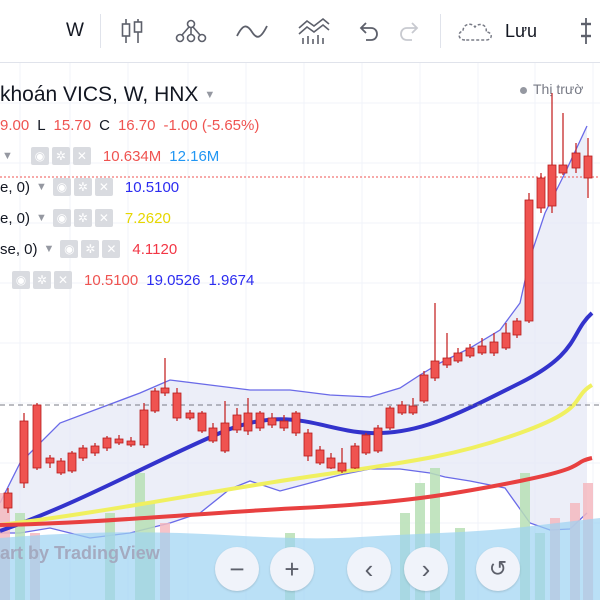  Describe the element at coordinates (173, 280) in the screenshot. I see `bb-upper-value: 19.0526` at that location.